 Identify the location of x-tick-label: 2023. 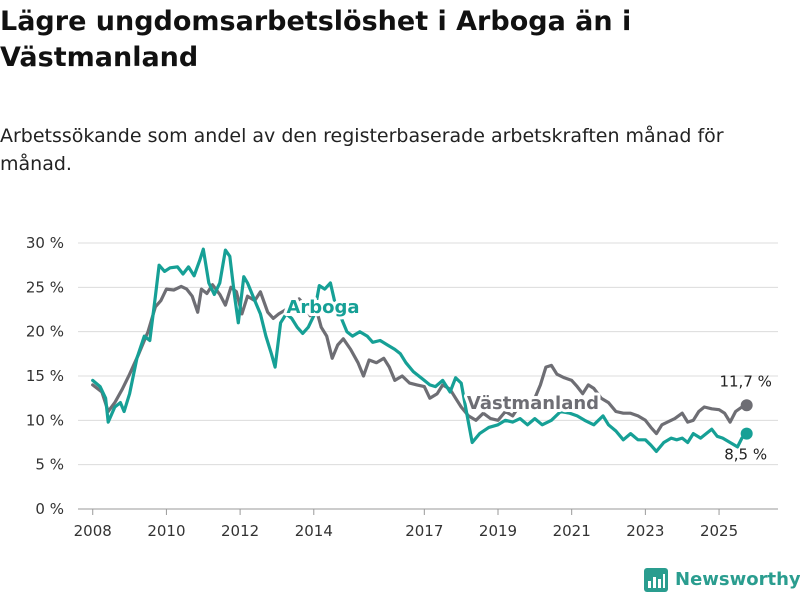
(645, 531).